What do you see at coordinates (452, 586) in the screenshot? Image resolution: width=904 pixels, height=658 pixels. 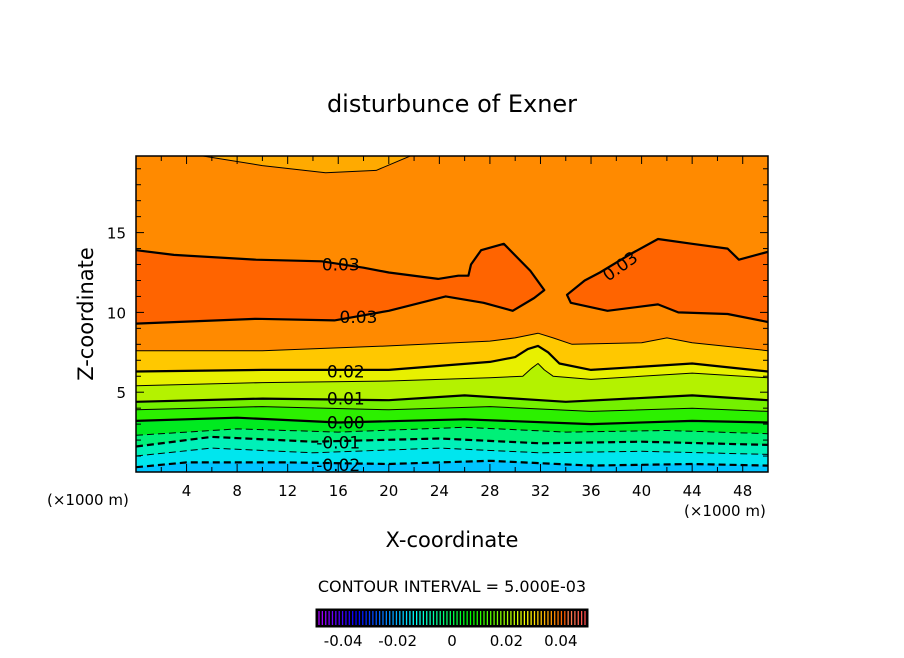 I see `contour-interval-text: CONTOUR INTERVAL = 5.000E-03` at bounding box center [452, 586].